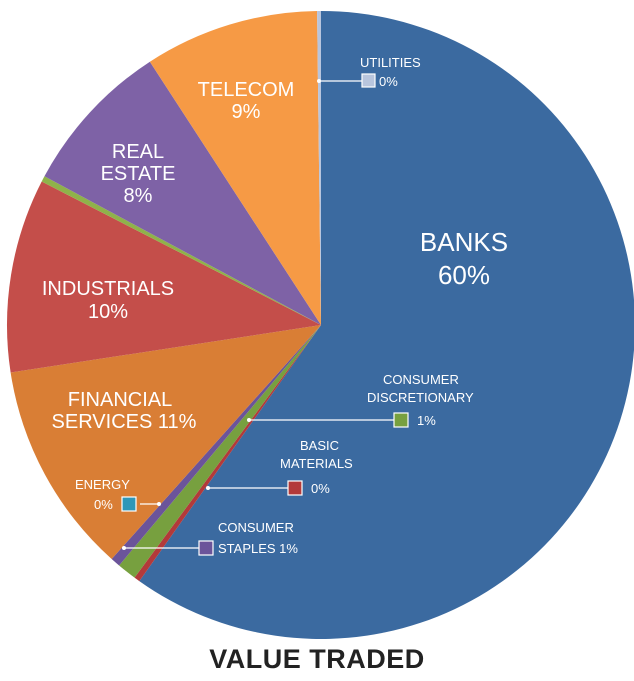 This screenshot has height=681, width=634. Describe the element at coordinates (360, 400) in the screenshot. I see `callout-consumer-discretionary: CONSUMER DISCRETIONARY 1%` at that location.